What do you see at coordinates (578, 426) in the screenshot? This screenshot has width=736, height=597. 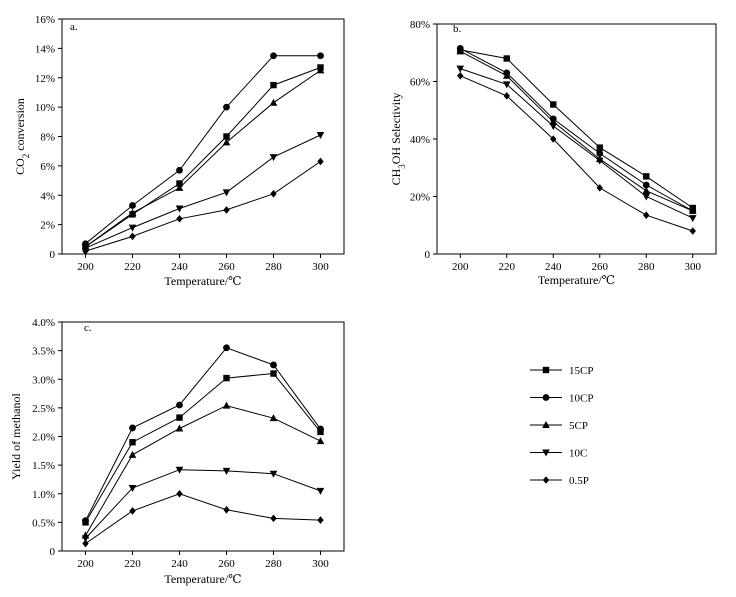 I see `legend-label: 5CP` at bounding box center [578, 426].